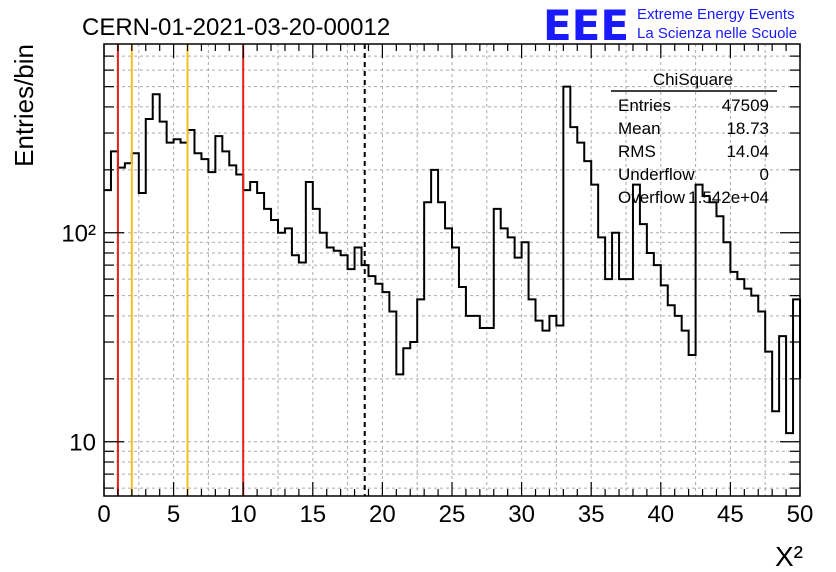 Image resolution: width=836 pixels, height=572 pixels. I want to click on stats-label: Underflow, so click(656, 174).